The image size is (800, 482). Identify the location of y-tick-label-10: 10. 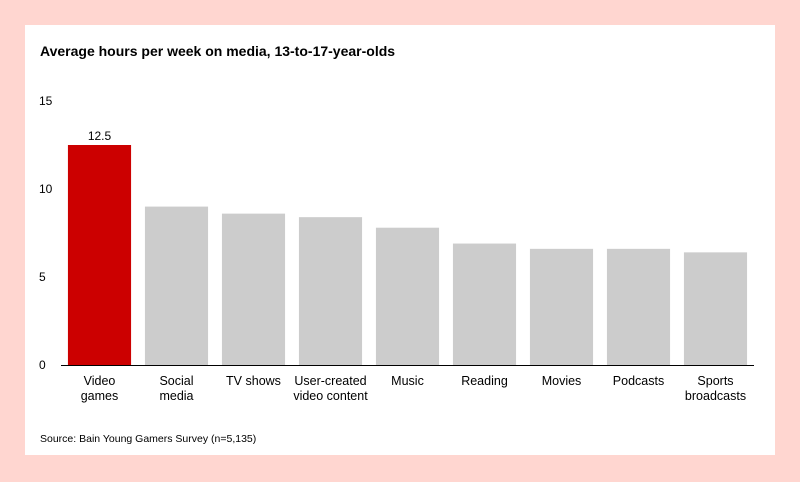
(46, 189).